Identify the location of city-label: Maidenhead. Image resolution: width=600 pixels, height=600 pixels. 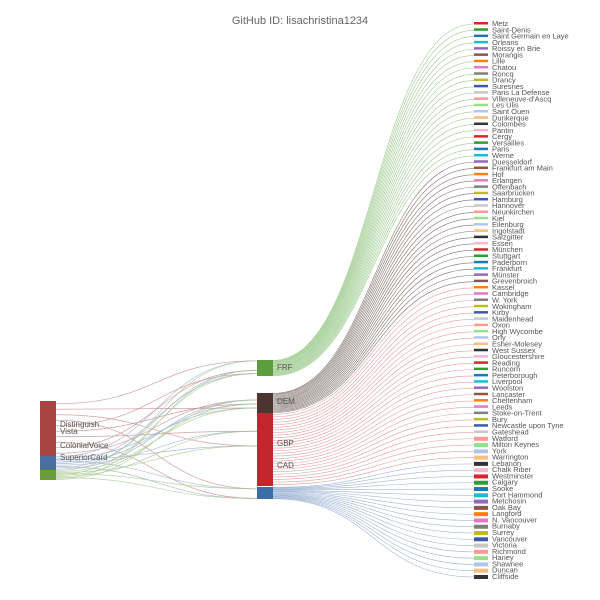
(512, 318).